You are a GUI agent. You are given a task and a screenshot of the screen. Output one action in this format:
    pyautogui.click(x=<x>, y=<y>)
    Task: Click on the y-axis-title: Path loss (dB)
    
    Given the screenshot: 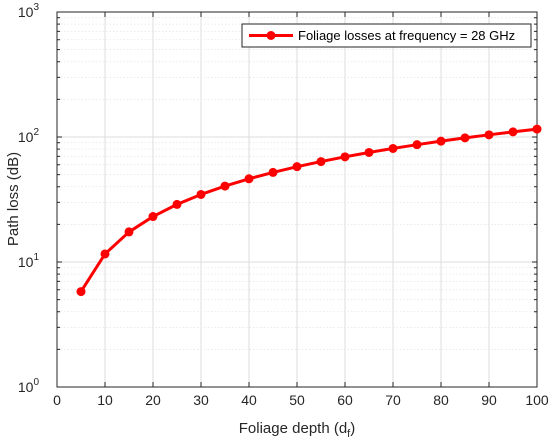 What is the action you would take?
    pyautogui.click(x=13, y=199)
    